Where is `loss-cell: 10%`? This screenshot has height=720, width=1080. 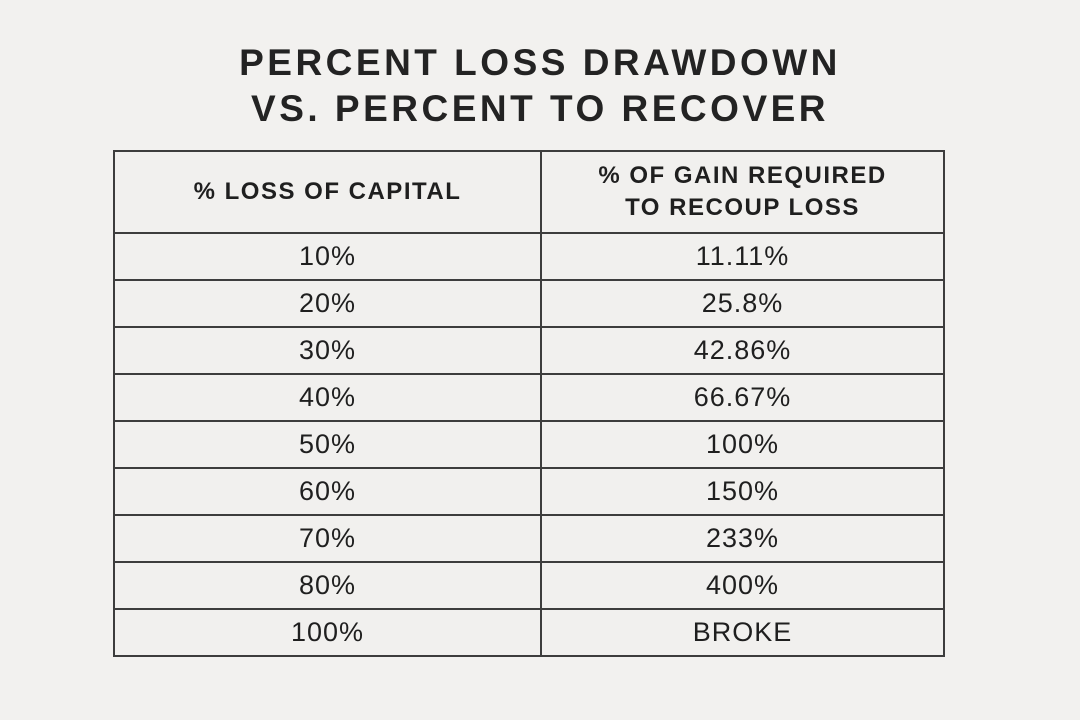 loss-cell: 10% is located at coordinates (327, 256).